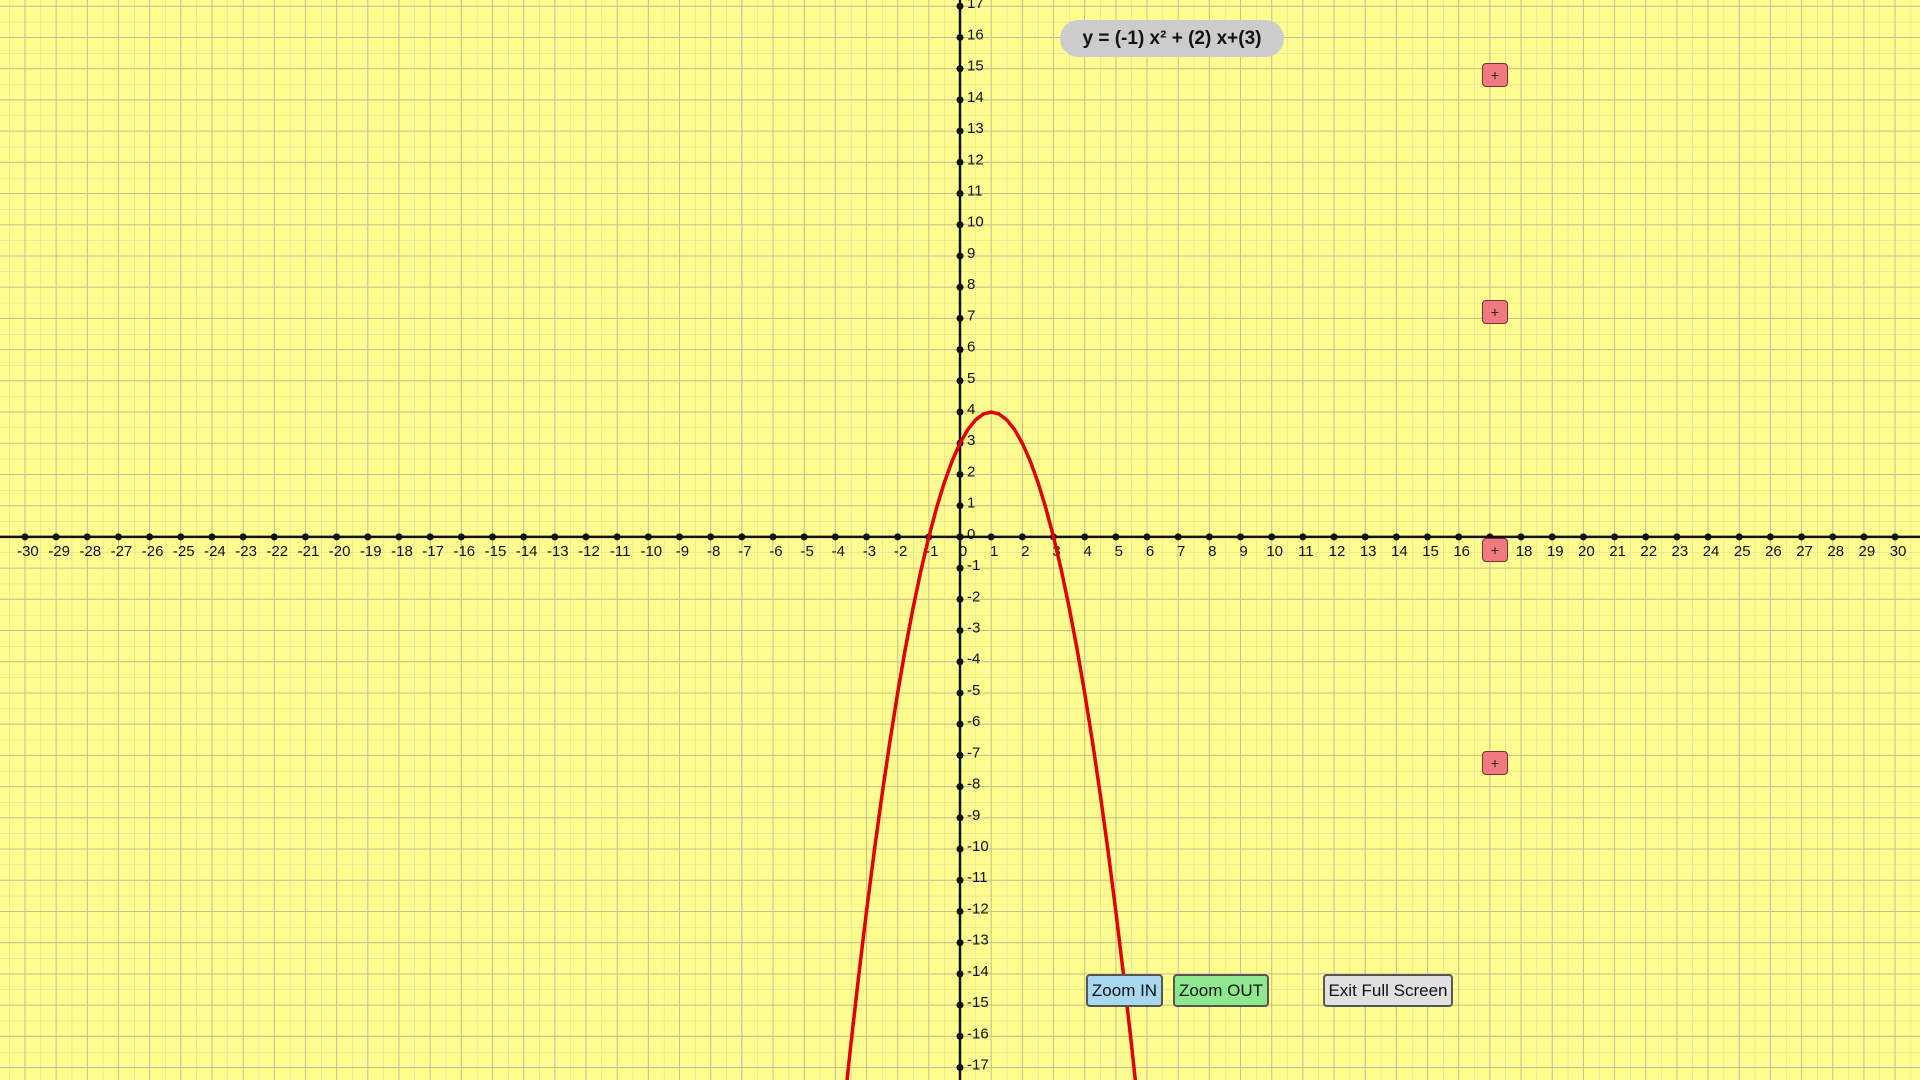 The image size is (1920, 1080). What do you see at coordinates (1648, 551) in the screenshot?
I see `x-tick-label: 22` at bounding box center [1648, 551].